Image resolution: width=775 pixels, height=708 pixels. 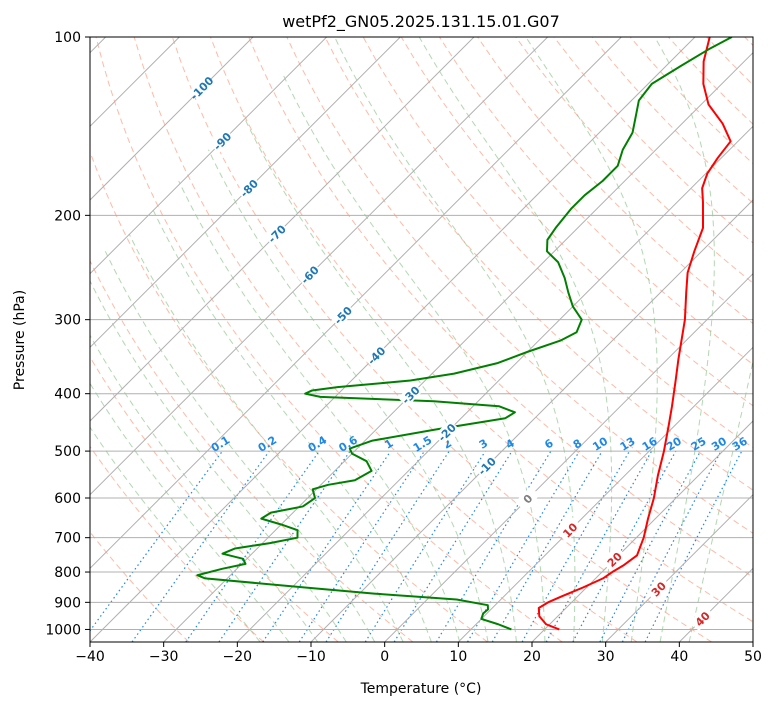 What do you see at coordinates (63, 630) in the screenshot?
I see `y-tick-label: 1000` at bounding box center [63, 630].